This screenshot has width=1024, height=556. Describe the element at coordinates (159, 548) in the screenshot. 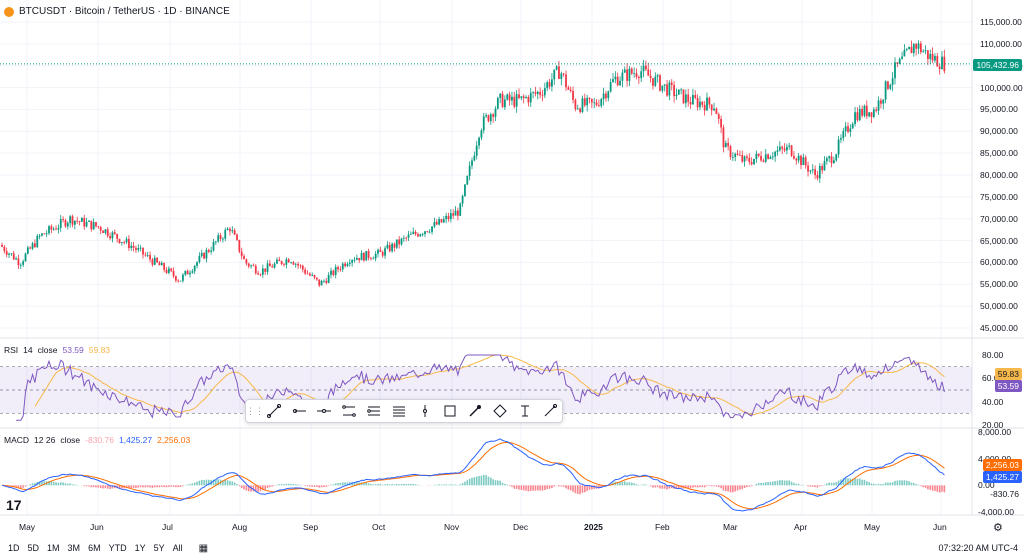

I see `range-button-5y: 5Y` at that location.